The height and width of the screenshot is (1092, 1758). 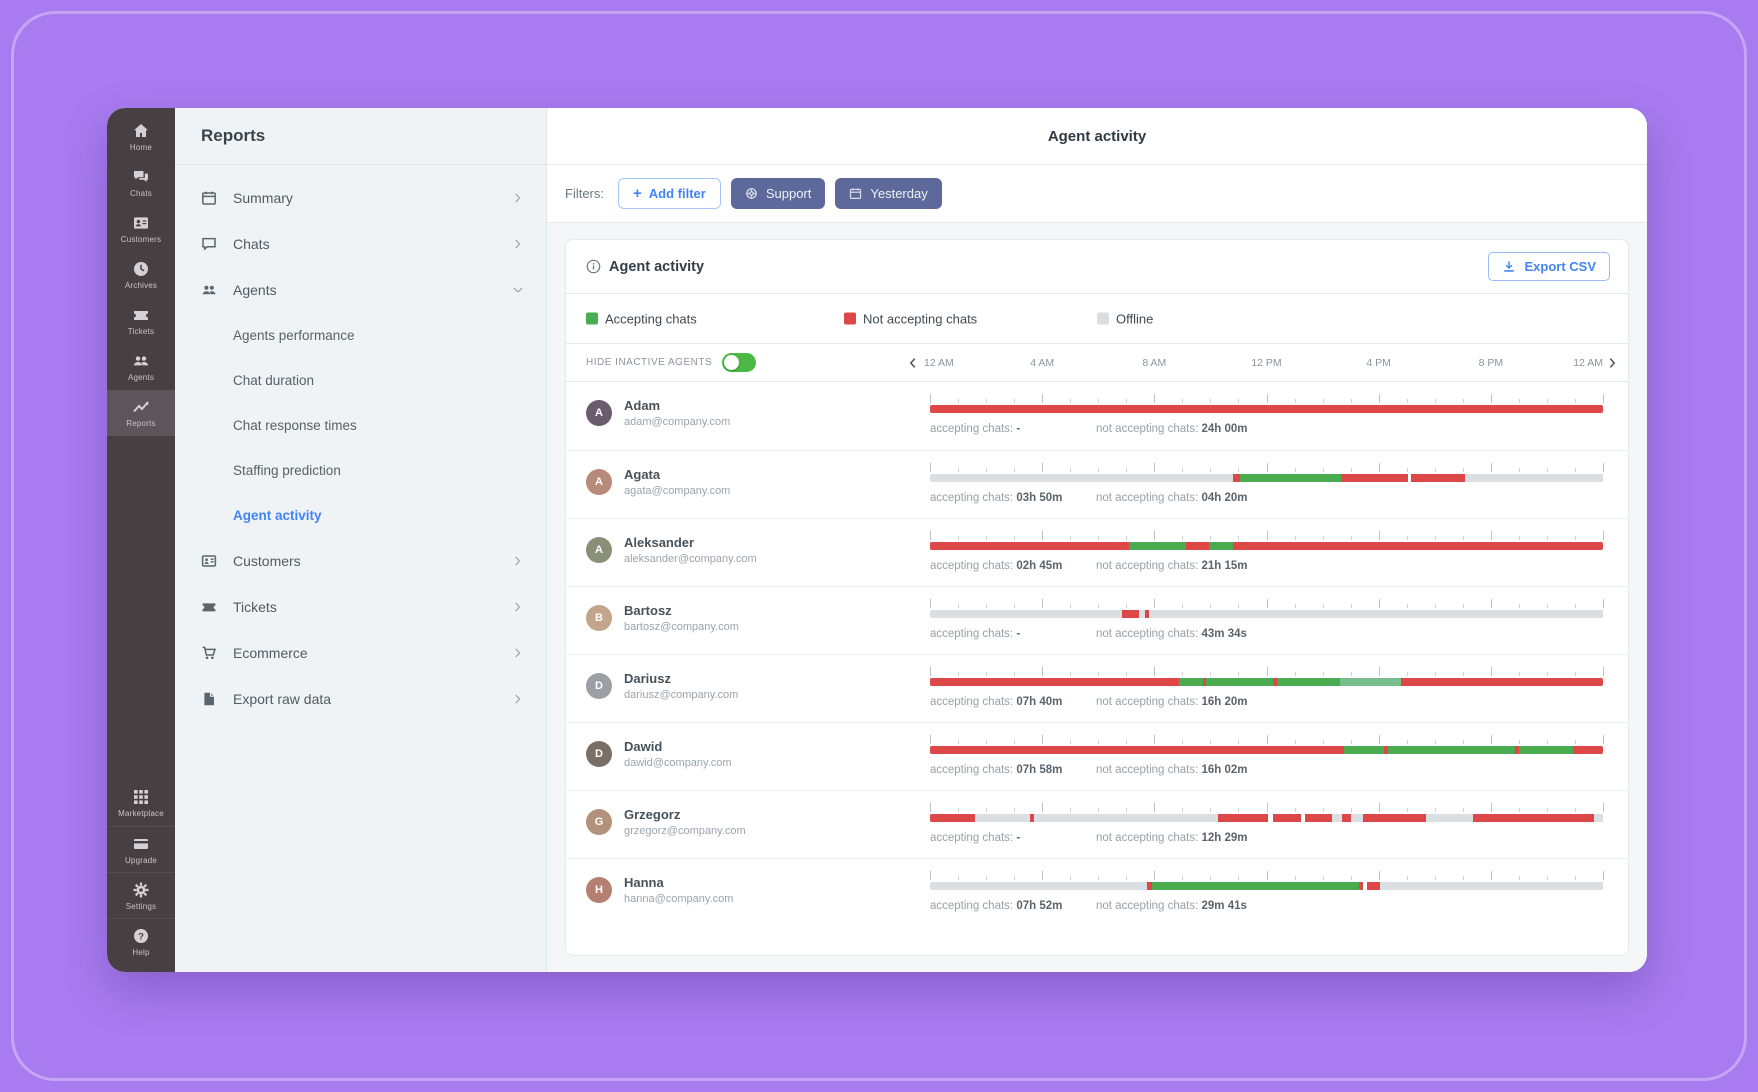 What do you see at coordinates (360, 607) in the screenshot?
I see `sidebar-item-tickets: Tickets` at bounding box center [360, 607].